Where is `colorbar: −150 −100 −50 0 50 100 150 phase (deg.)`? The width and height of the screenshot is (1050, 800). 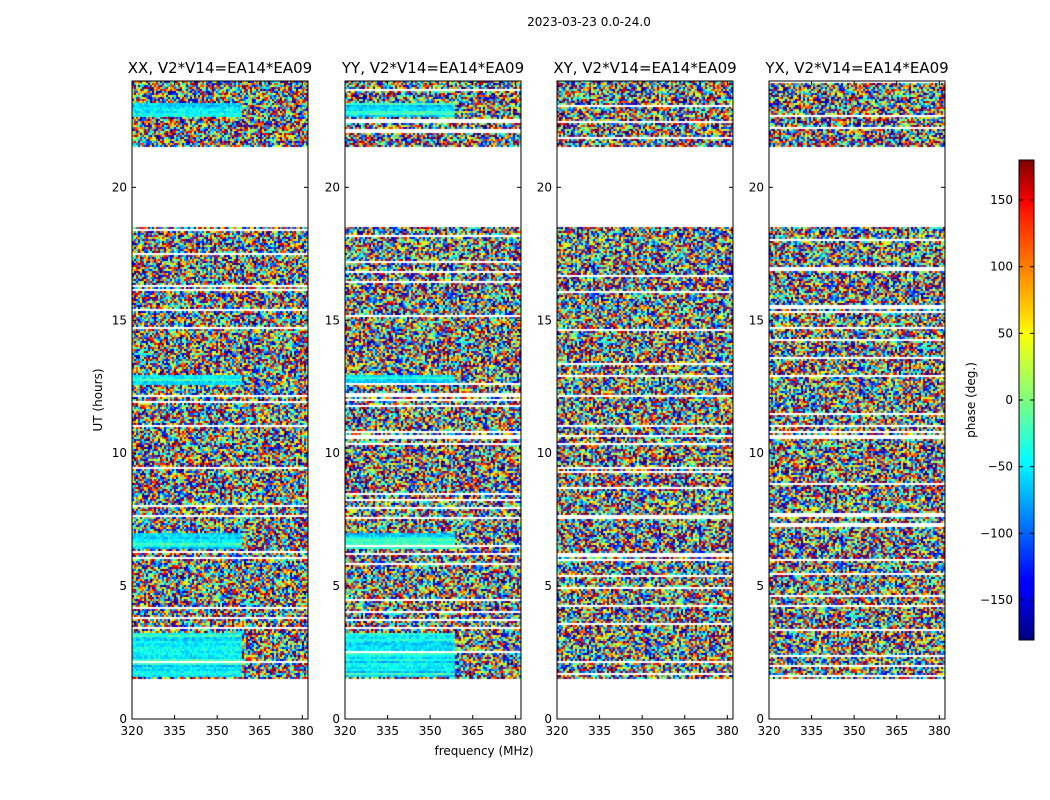 colorbar: −150 −100 −50 0 50 100 150 phase (deg.) is located at coordinates (999, 400).